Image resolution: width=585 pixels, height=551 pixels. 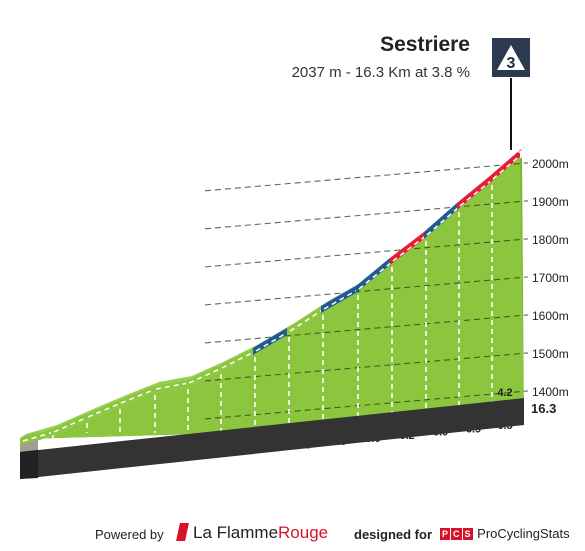 What do you see at coordinates (375, 451) in the screenshot?
I see `km-label: 11` at bounding box center [375, 451].